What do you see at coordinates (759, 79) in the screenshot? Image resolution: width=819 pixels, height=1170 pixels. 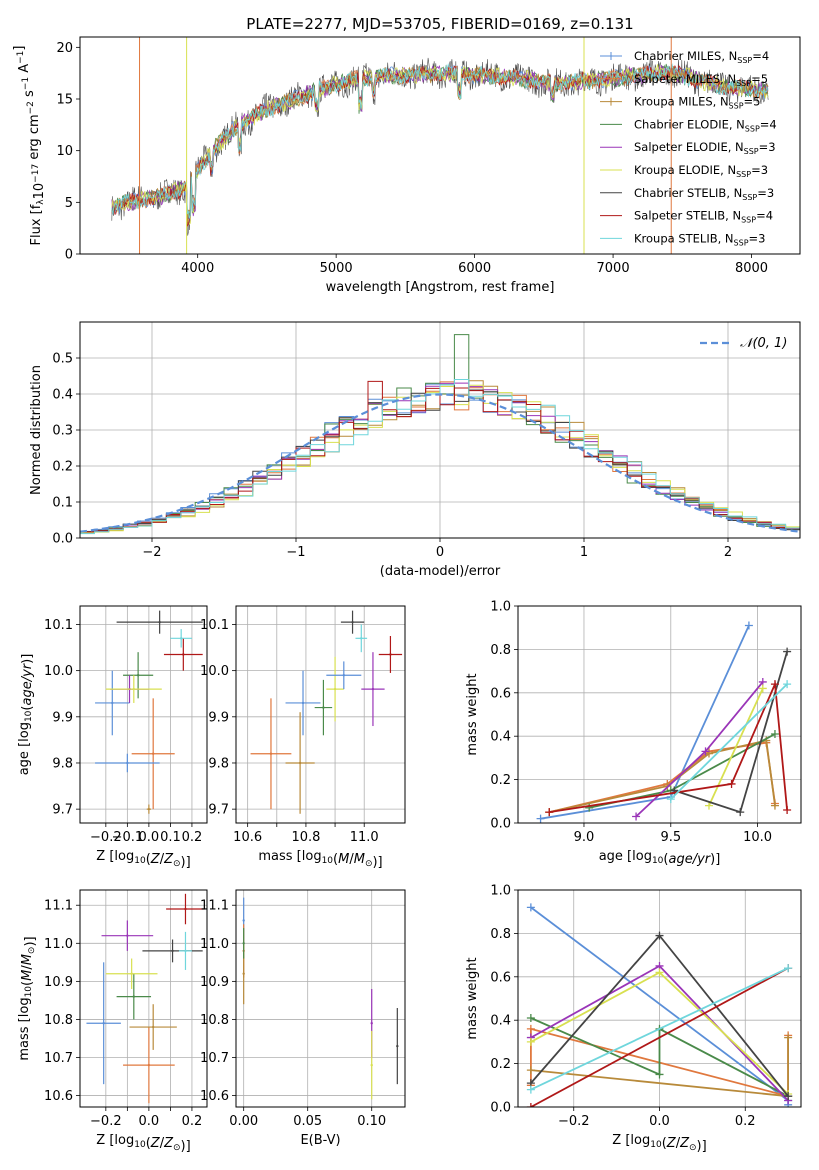 I see `legend-count: =5` at bounding box center [759, 79].